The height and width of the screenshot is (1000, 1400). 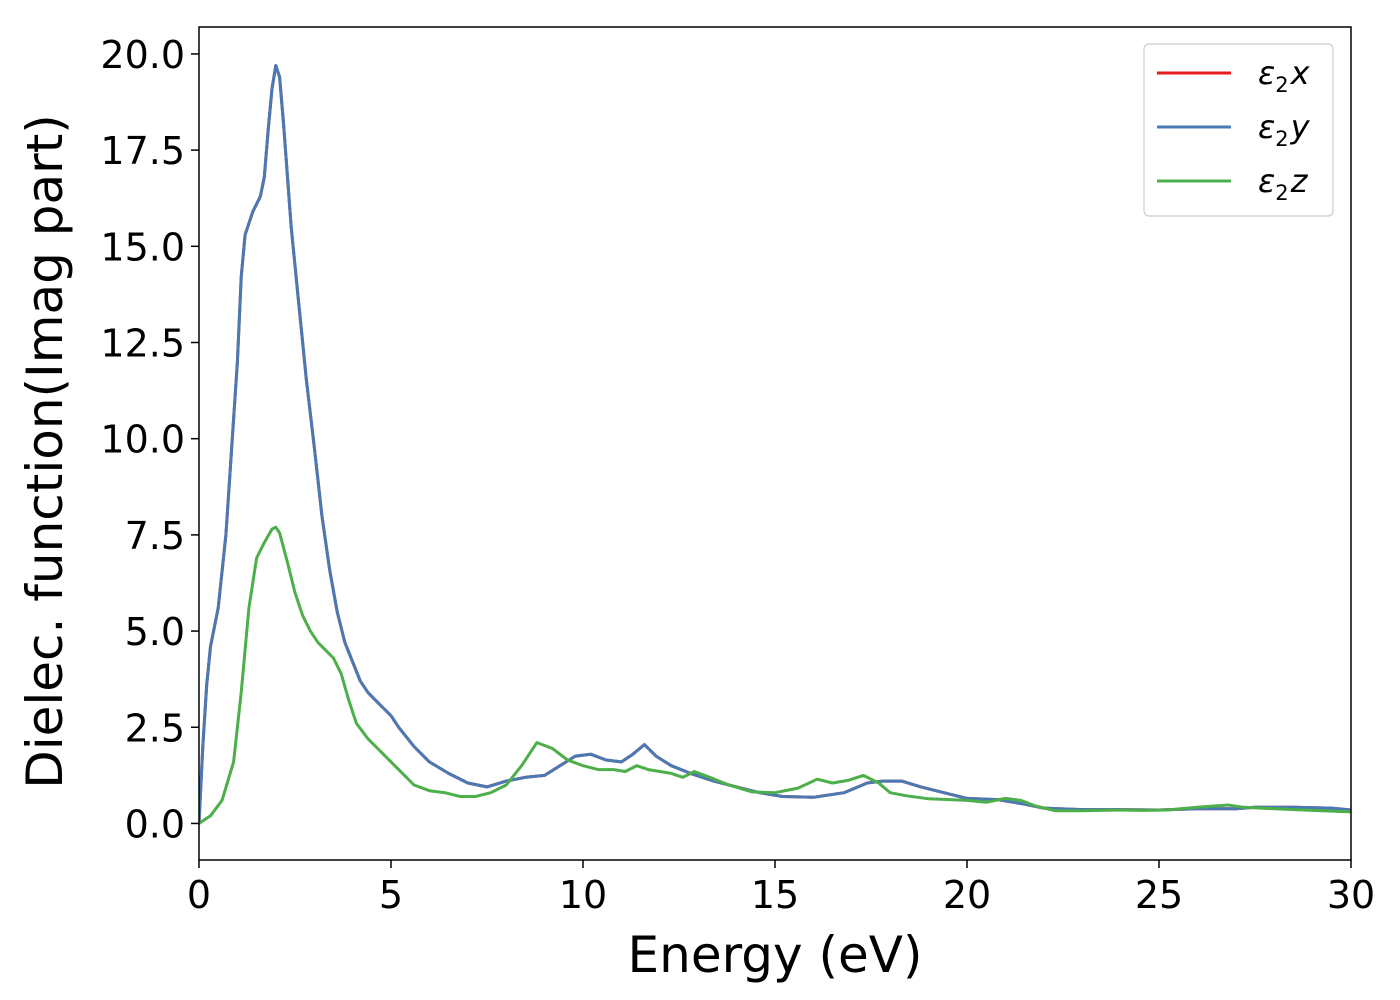 I want to click on legend-label: ε2z, so click(x=1283, y=183).